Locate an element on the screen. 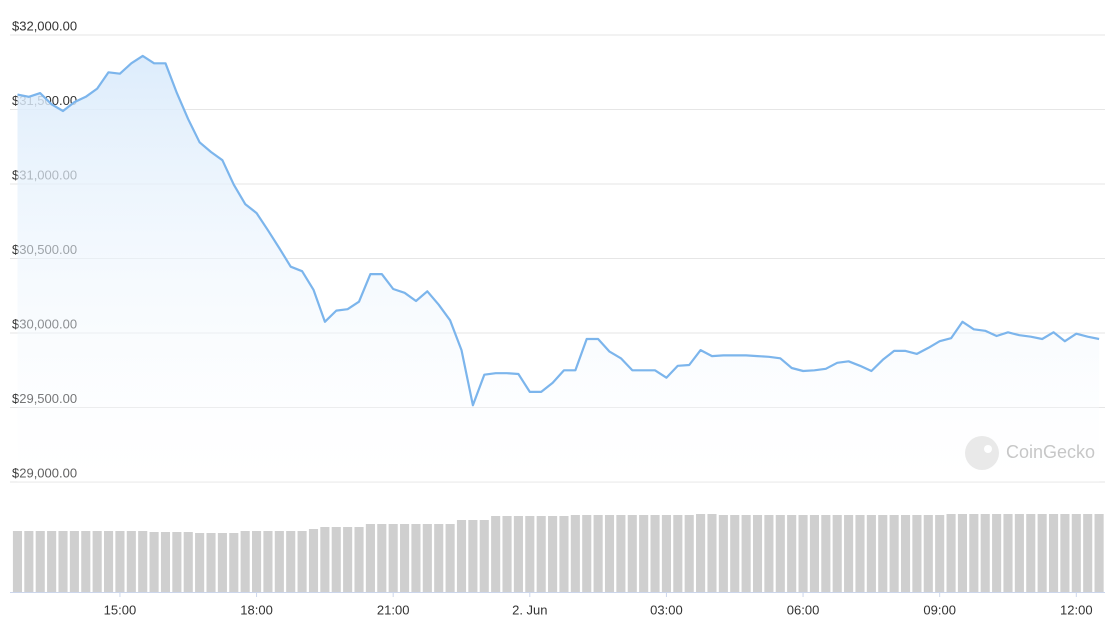 The height and width of the screenshot is (639, 1119). watermark: CoinGecko is located at coordinates (1030, 453).